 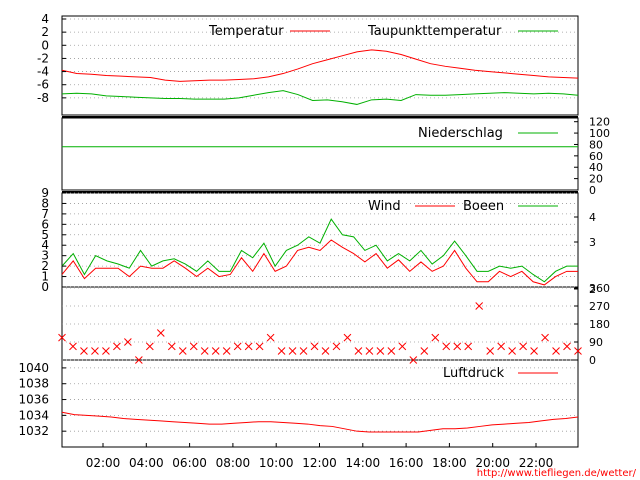 I want to click on xtick-label: 22:00, so click(x=536, y=463).